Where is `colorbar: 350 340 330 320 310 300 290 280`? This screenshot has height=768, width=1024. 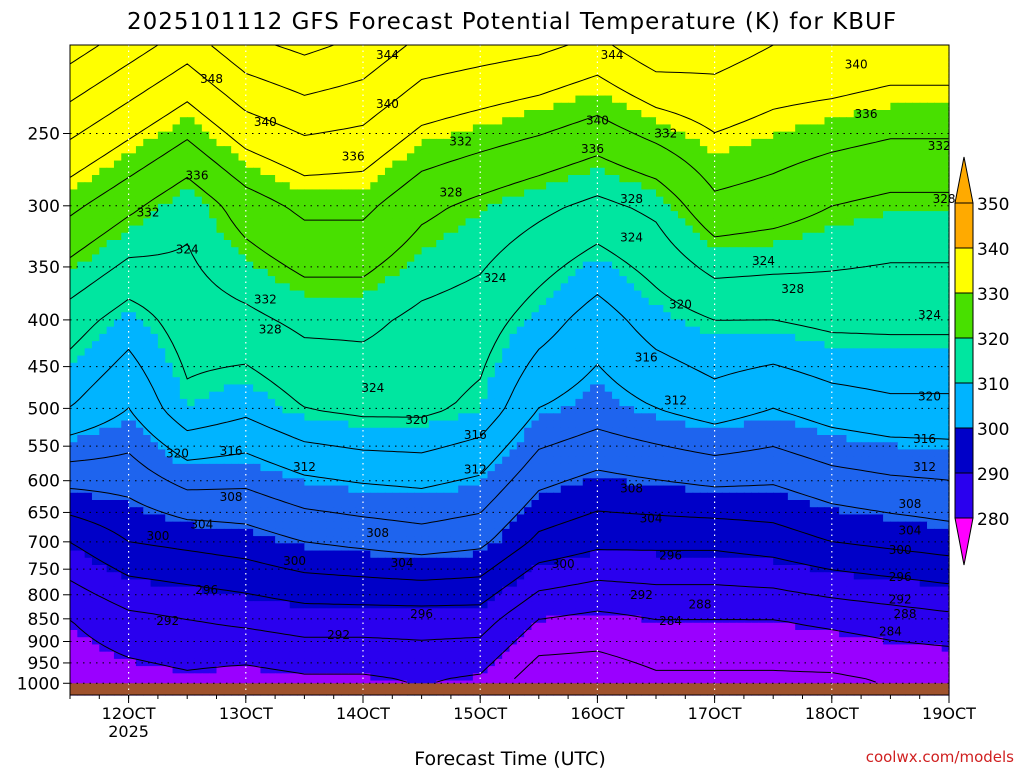
colorbar: 350 340 330 320 310 300 290 280 is located at coordinates (981, 361).